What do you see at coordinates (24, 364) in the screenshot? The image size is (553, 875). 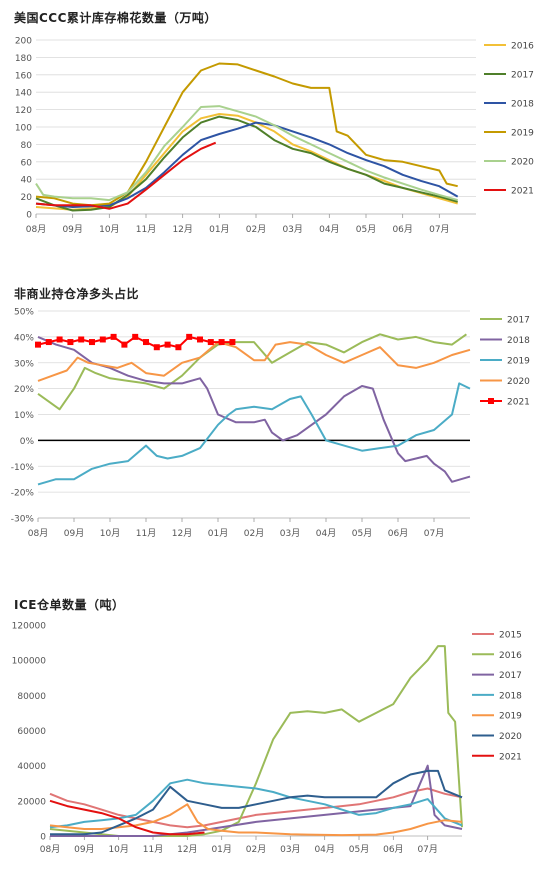 I see `y-tick-label: 30%` at bounding box center [24, 364].